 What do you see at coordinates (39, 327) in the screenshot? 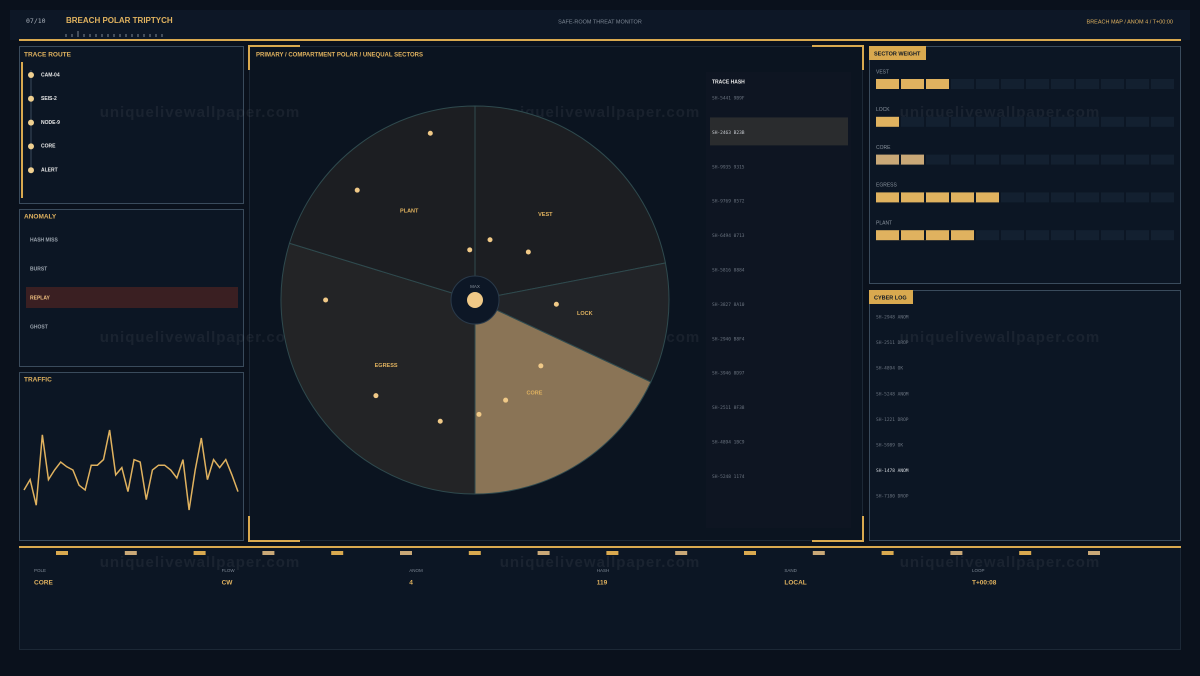
I see `anomaly-item: GHOST` at bounding box center [39, 327].